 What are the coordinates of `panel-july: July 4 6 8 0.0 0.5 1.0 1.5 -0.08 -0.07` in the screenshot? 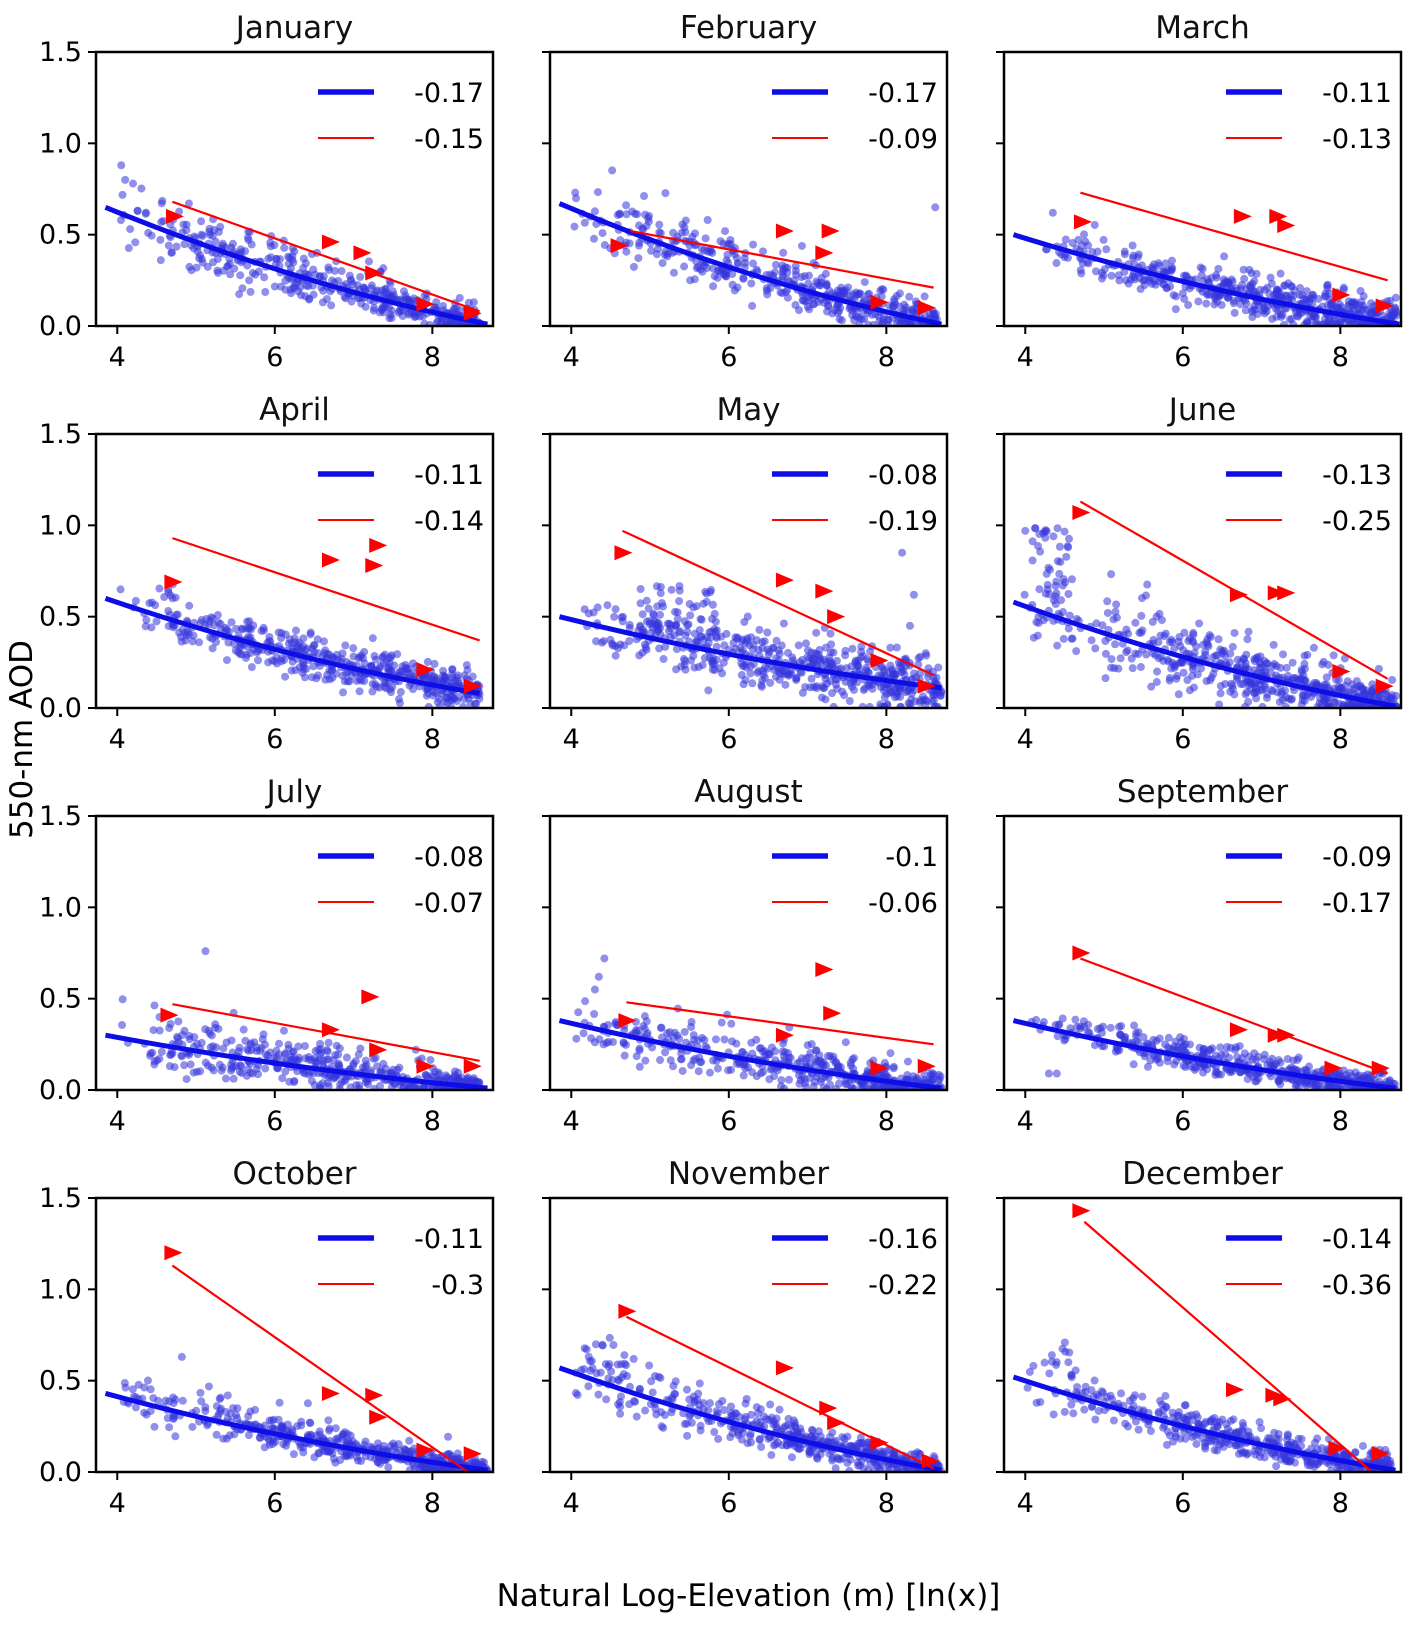 It's located at (267, 961).